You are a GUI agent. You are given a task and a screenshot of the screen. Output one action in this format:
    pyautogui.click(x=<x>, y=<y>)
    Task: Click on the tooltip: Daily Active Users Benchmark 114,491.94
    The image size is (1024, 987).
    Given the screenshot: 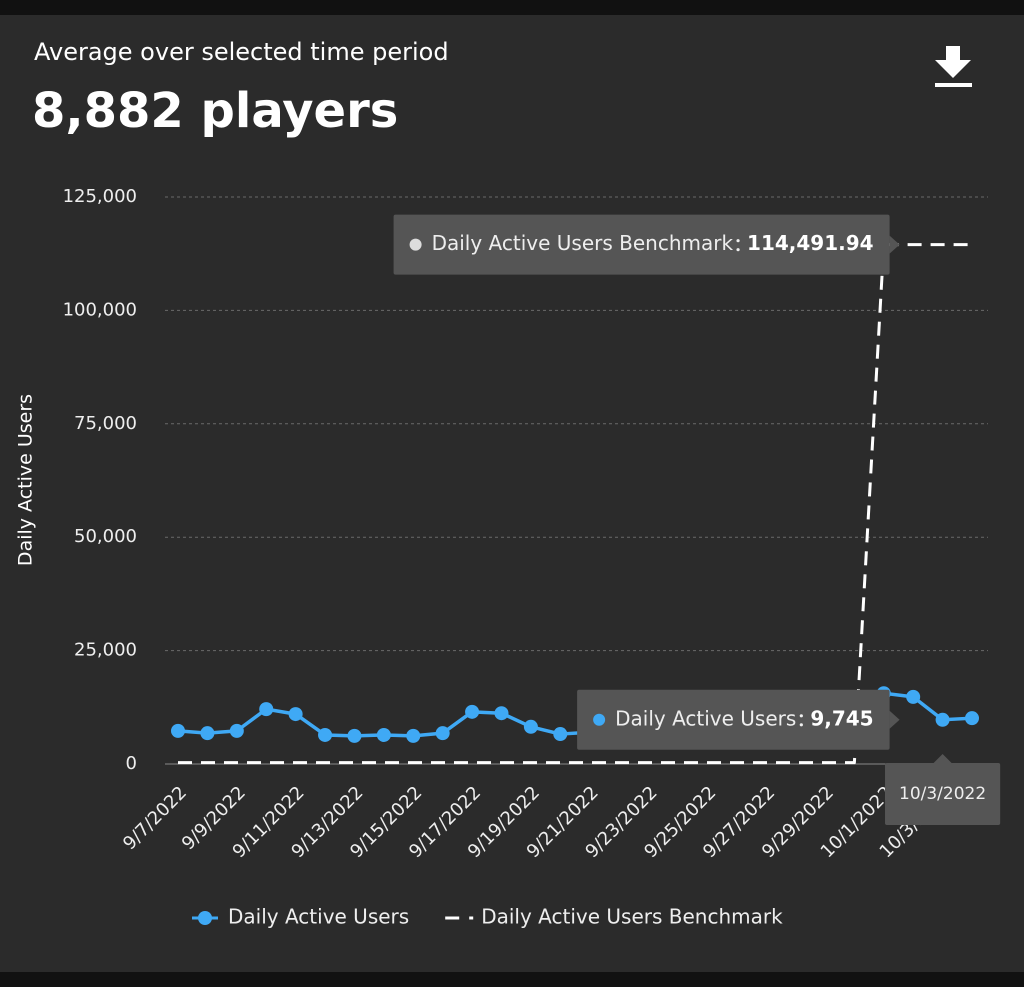 What is the action you would take?
    pyautogui.click(x=646, y=244)
    